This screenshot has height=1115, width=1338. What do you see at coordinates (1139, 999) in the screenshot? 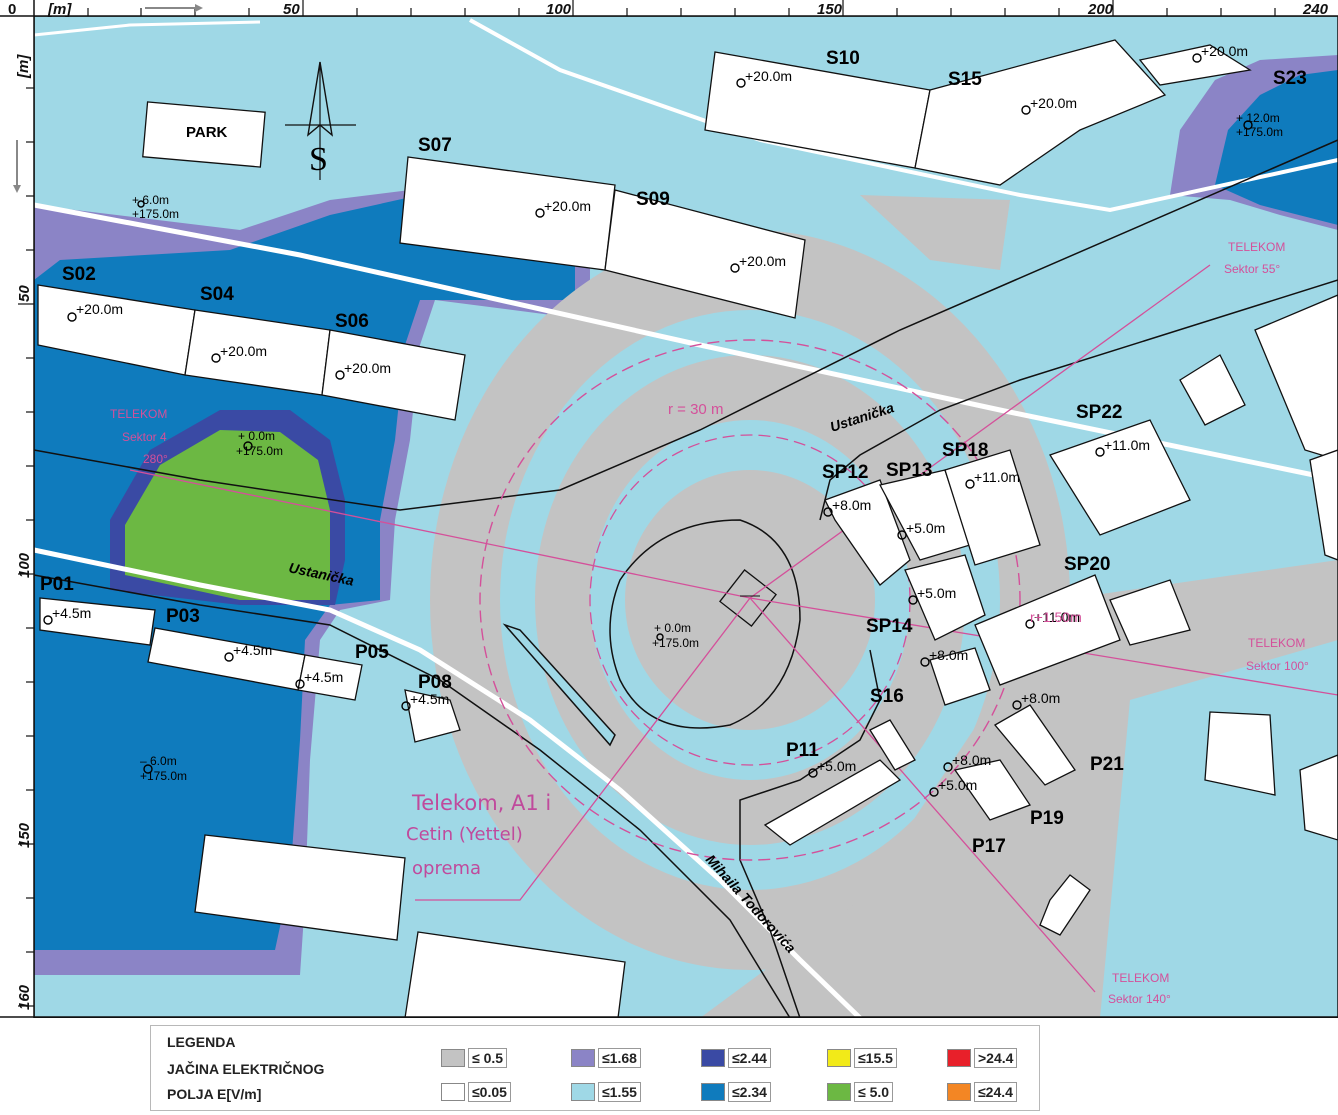
I see `sector140-label: Sektor 140°` at bounding box center [1139, 999].